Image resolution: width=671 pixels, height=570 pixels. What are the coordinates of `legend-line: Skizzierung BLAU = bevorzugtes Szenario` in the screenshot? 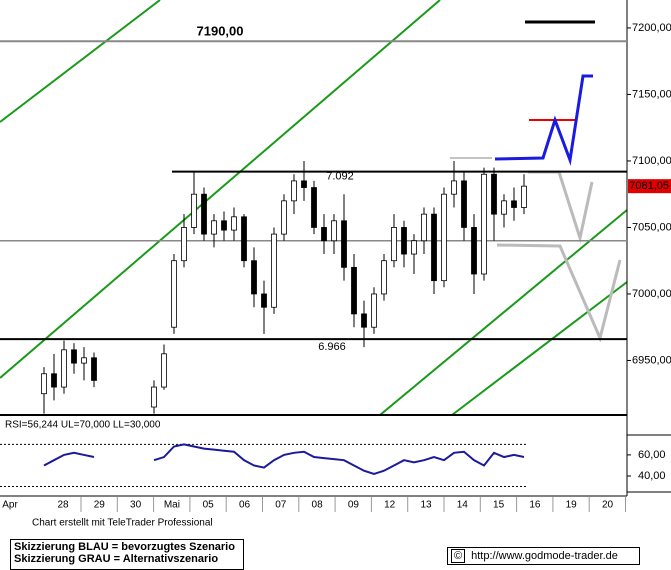 It's located at (124, 547).